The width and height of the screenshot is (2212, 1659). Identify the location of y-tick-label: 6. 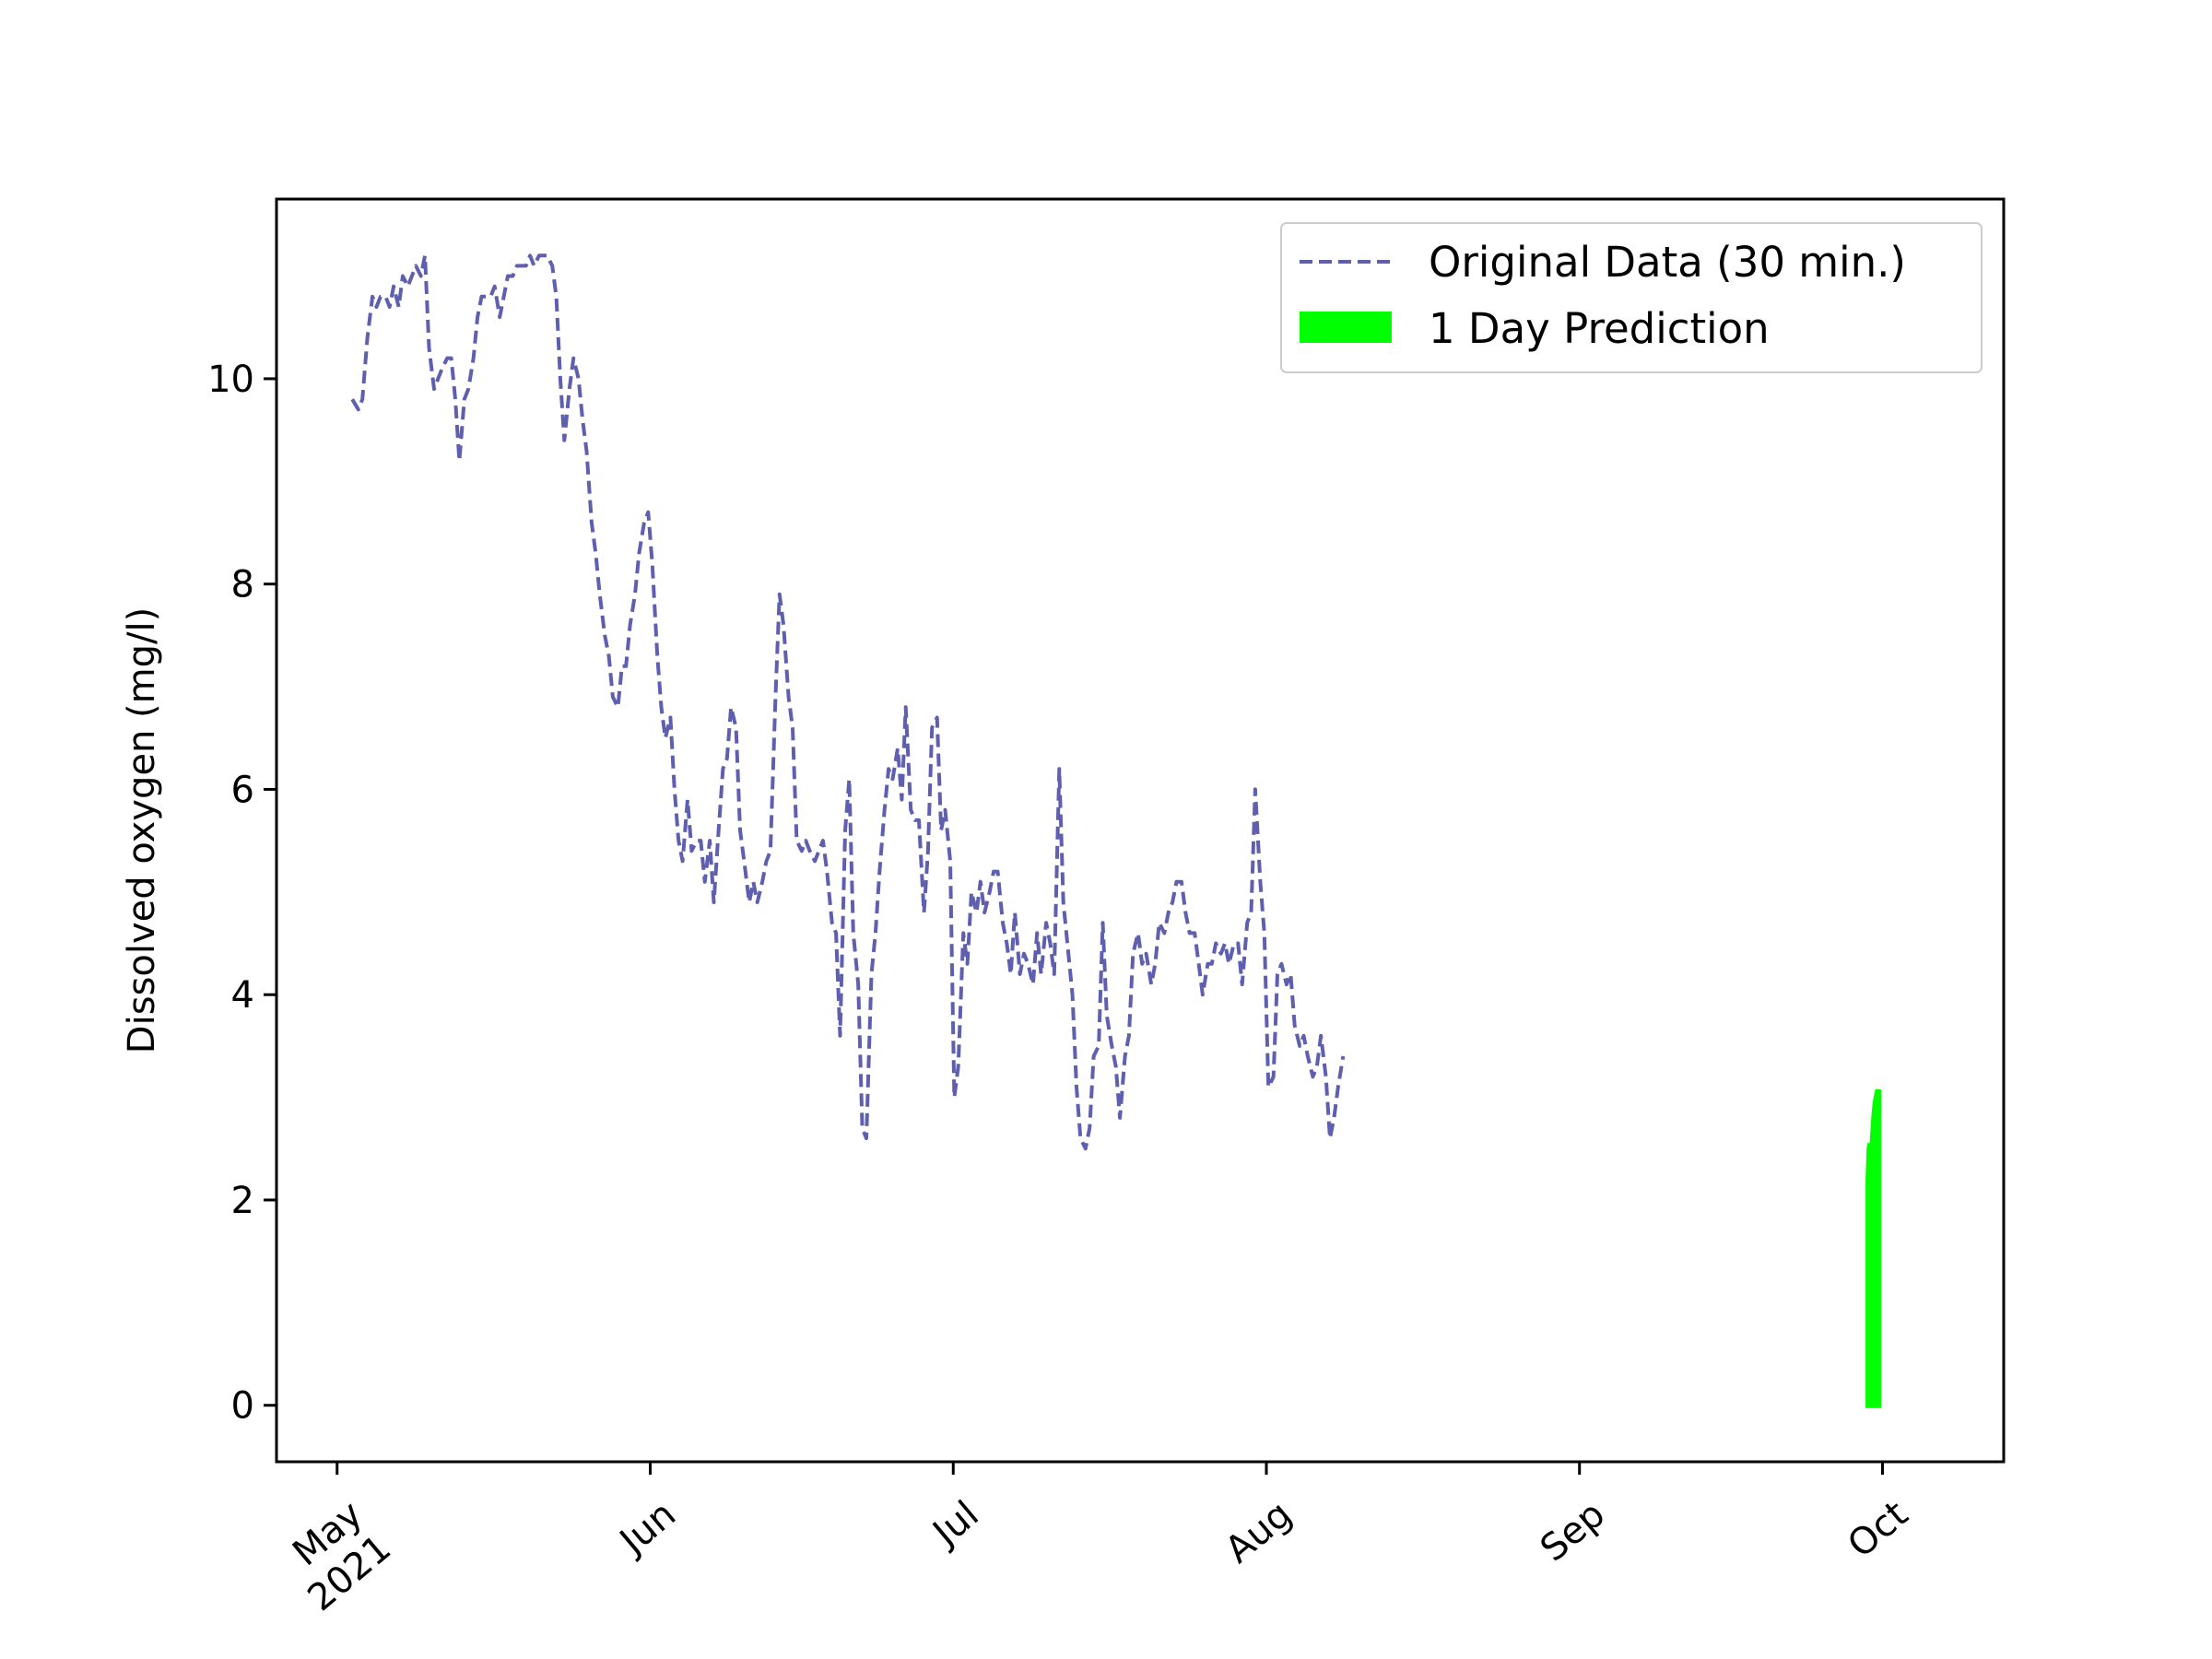
(242, 790).